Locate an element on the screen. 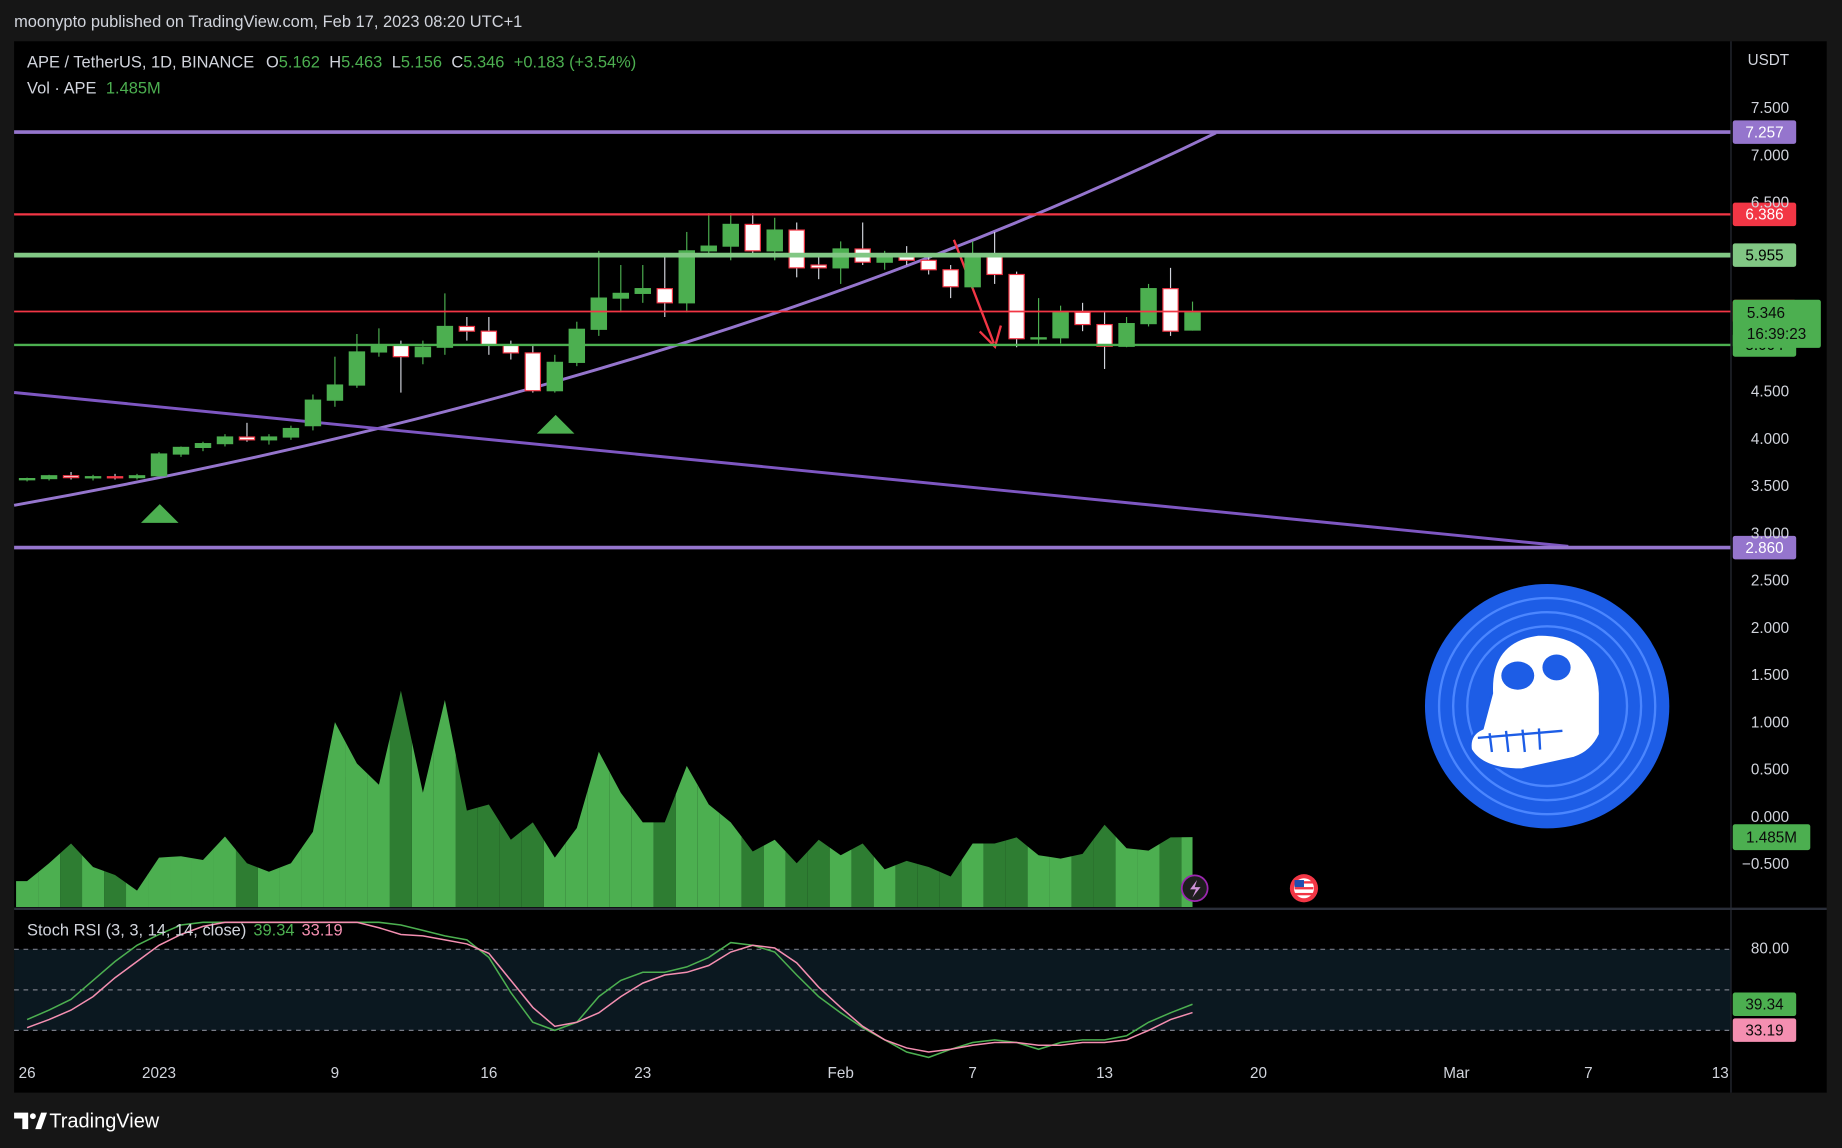 The image size is (1842, 1148). x-tick-label: 20 is located at coordinates (1258, 1073).